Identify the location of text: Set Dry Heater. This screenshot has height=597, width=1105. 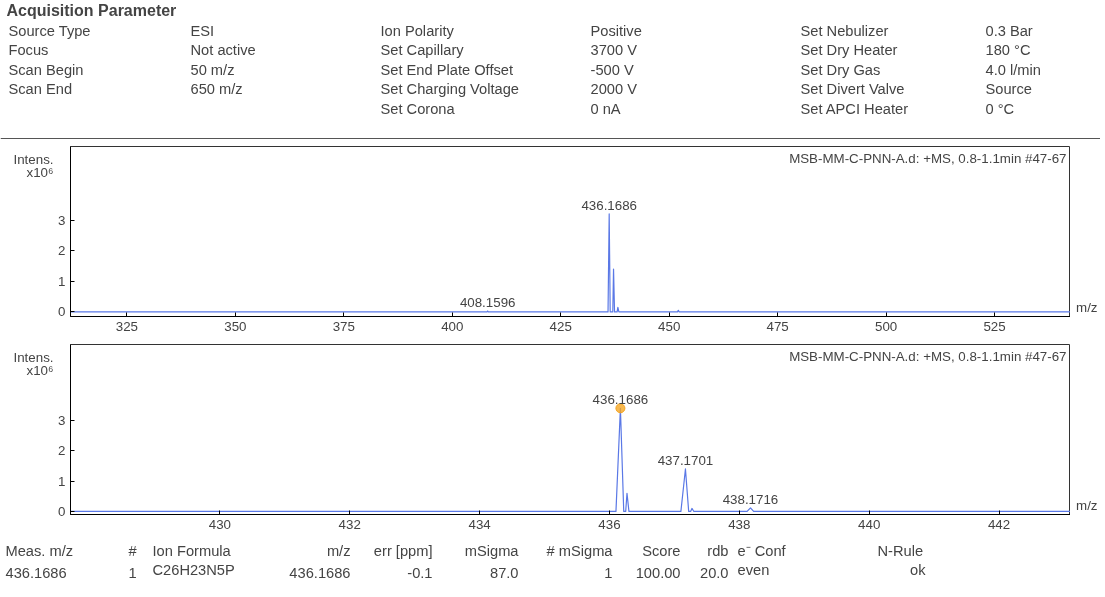
(849, 50).